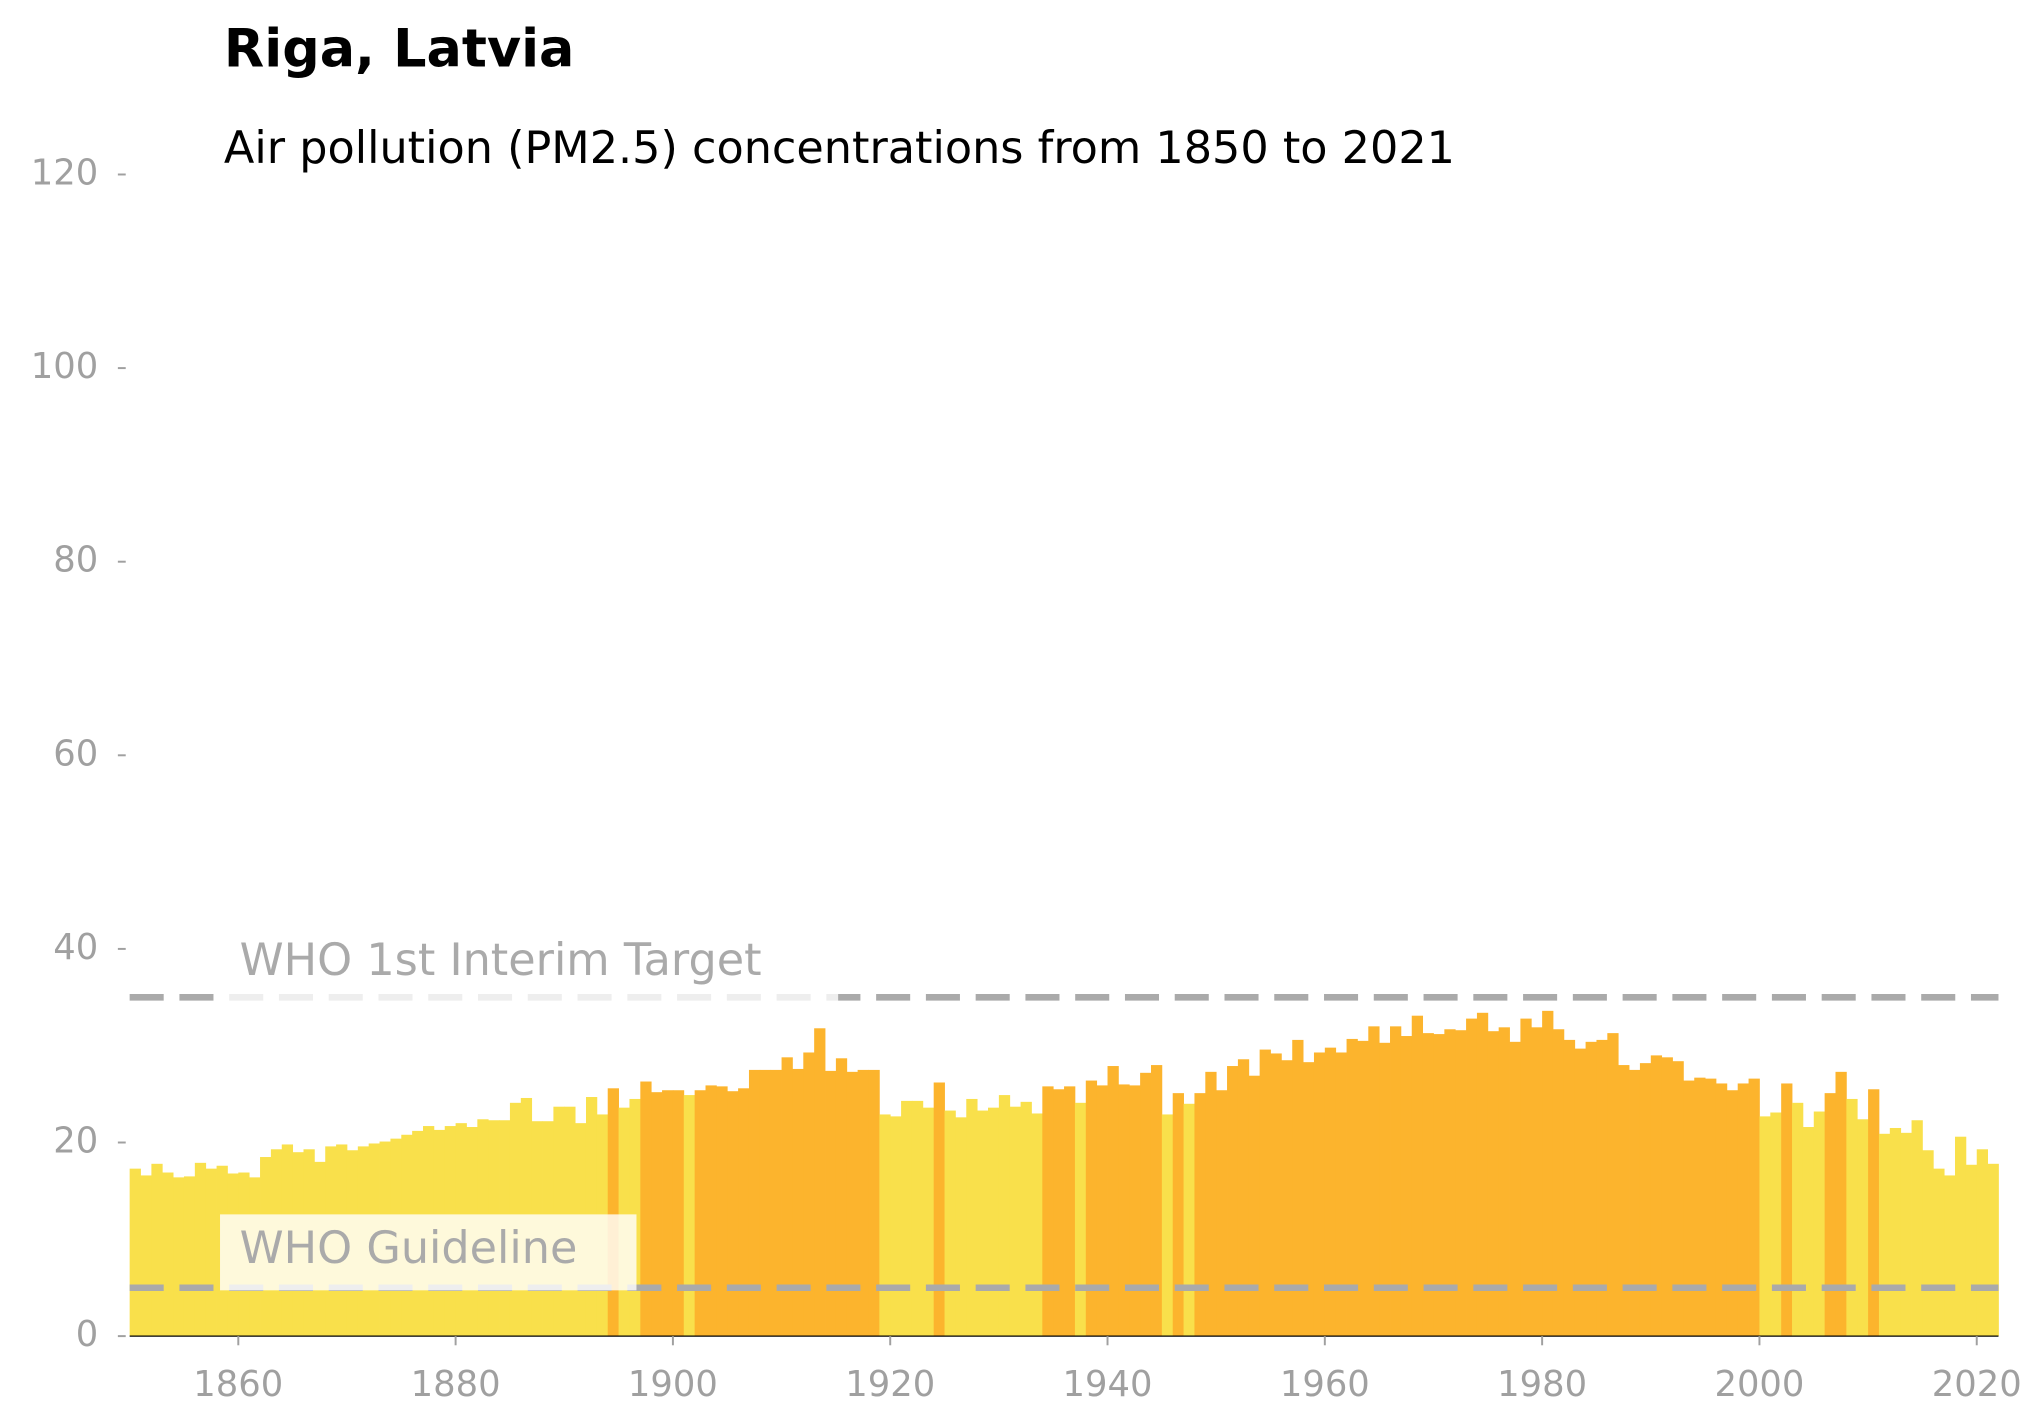 The height and width of the screenshot is (1415, 2043). What do you see at coordinates (87, 1334) in the screenshot?
I see `y-tick-label: 0` at bounding box center [87, 1334].